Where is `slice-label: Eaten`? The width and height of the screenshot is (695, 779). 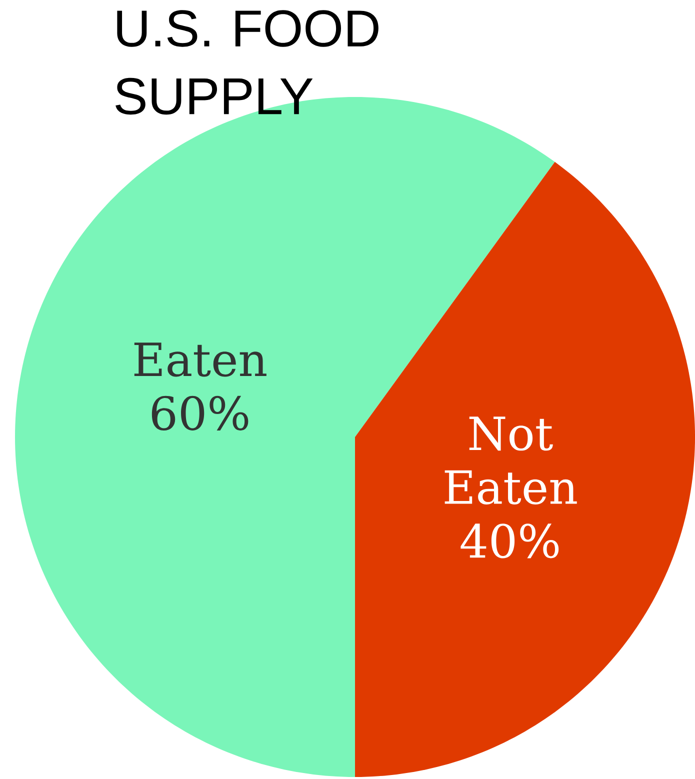
slice-label: Eaten is located at coordinates (200, 359).